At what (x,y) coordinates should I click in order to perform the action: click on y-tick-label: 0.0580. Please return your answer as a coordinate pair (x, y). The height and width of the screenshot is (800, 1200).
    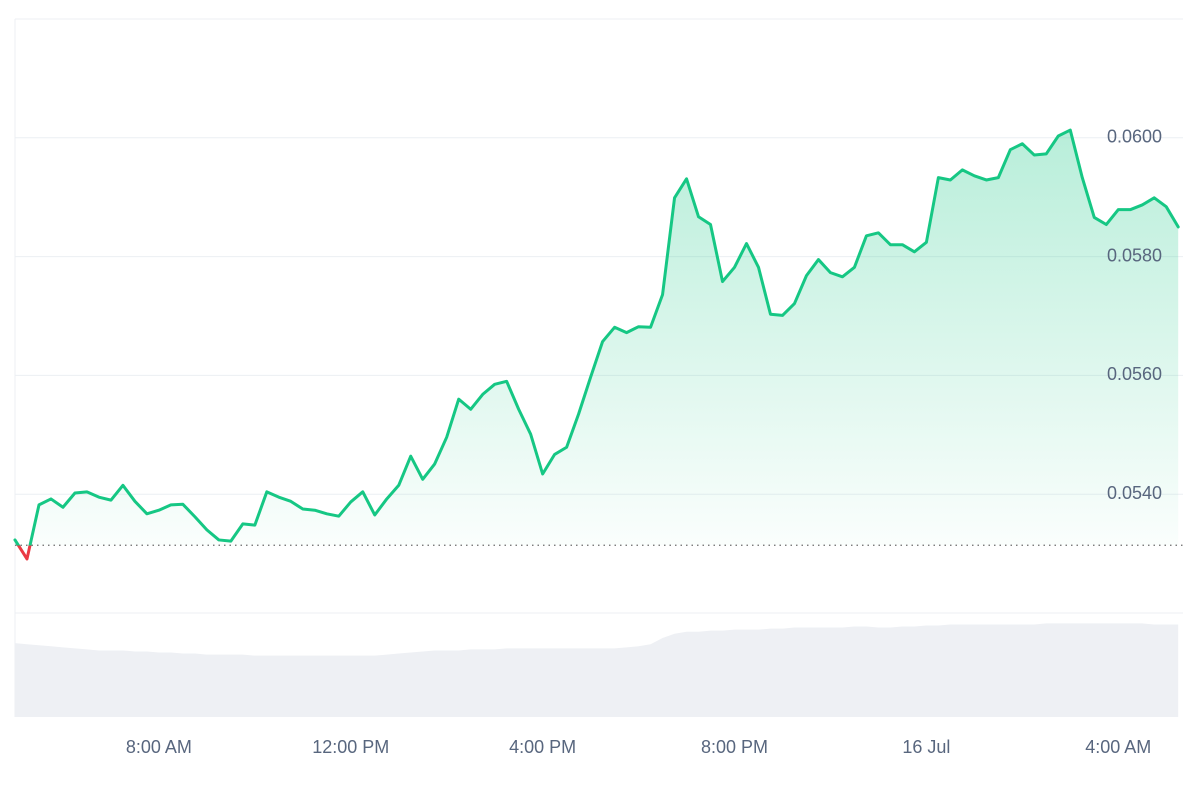
    Looking at the image, I should click on (1134, 255).